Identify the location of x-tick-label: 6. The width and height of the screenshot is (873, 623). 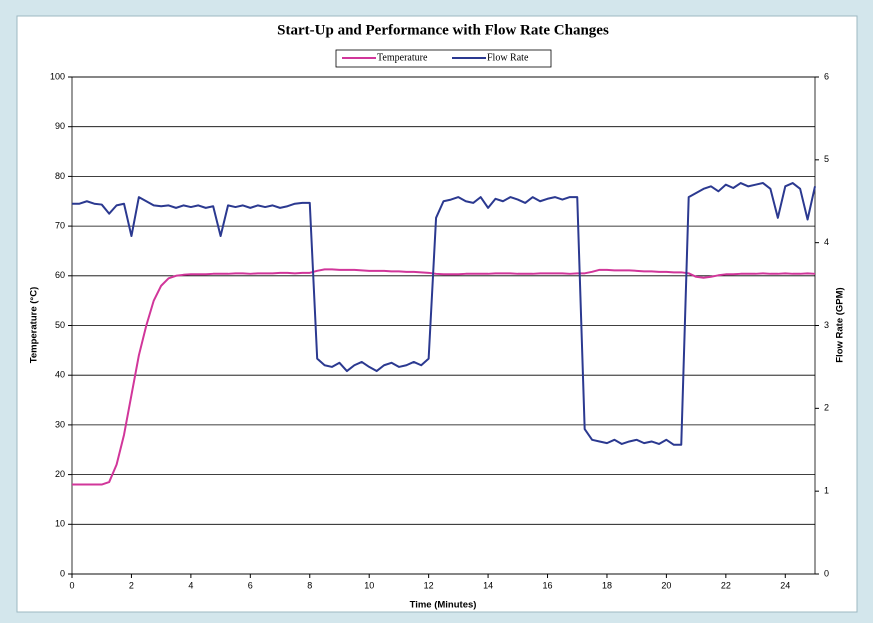
(250, 585).